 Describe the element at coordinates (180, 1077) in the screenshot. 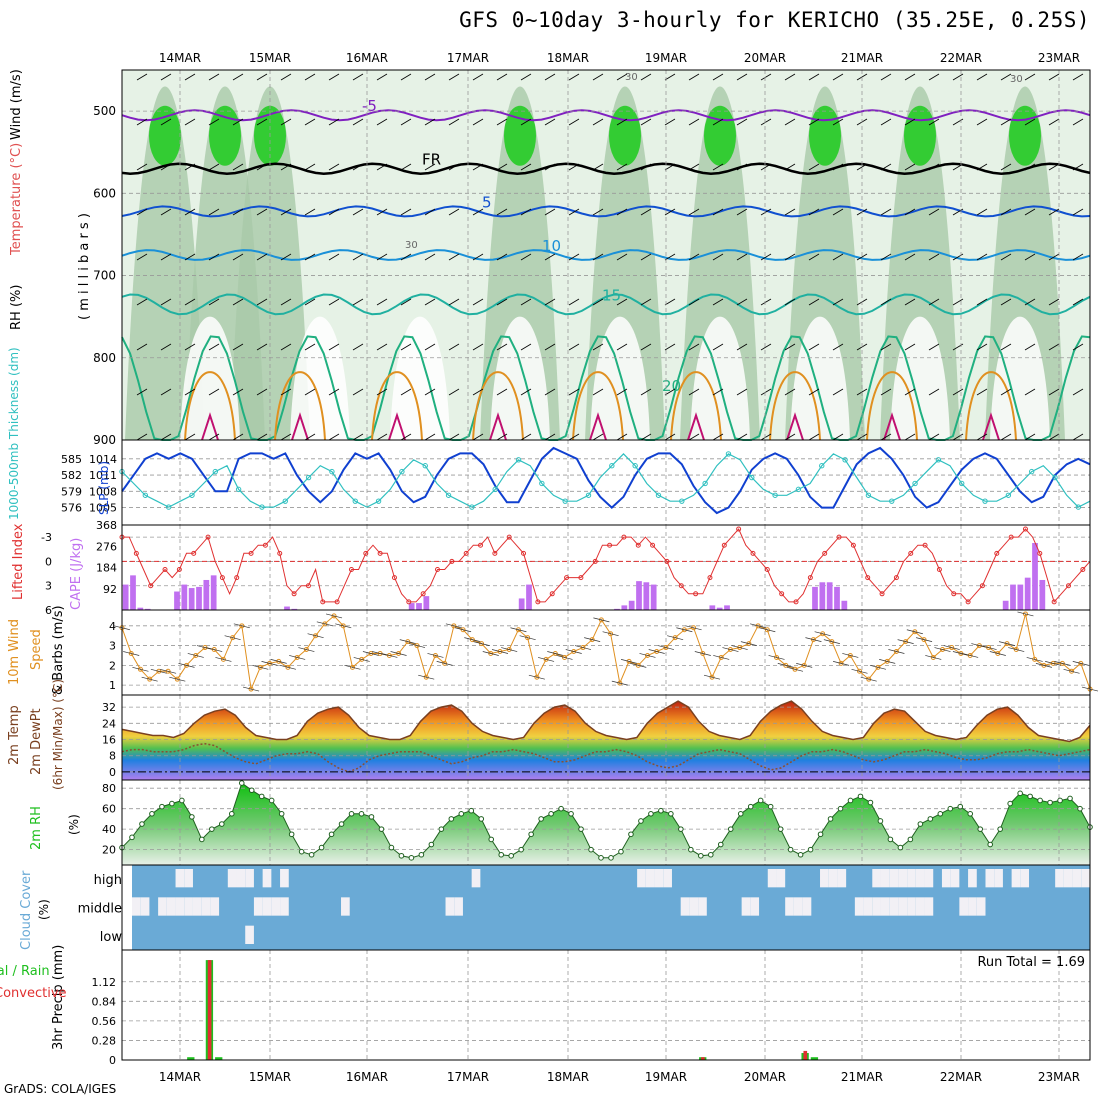

I see `date-label-bottom: 14MAR` at that location.